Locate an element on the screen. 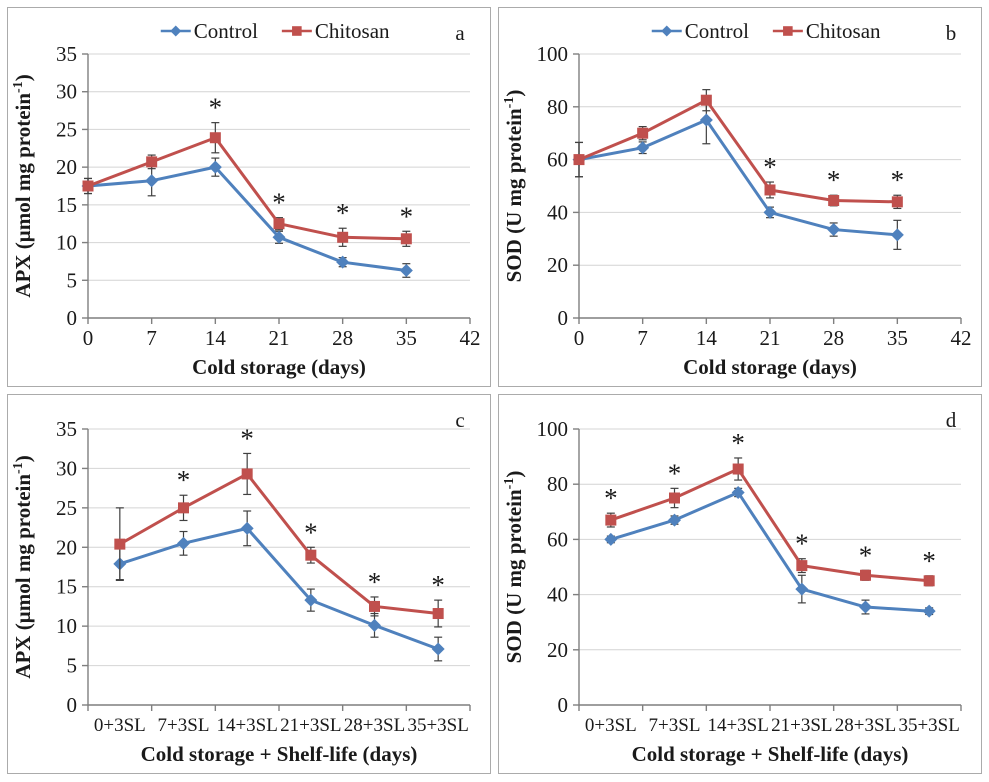  x-tick-label: 14 is located at coordinates (707, 338).